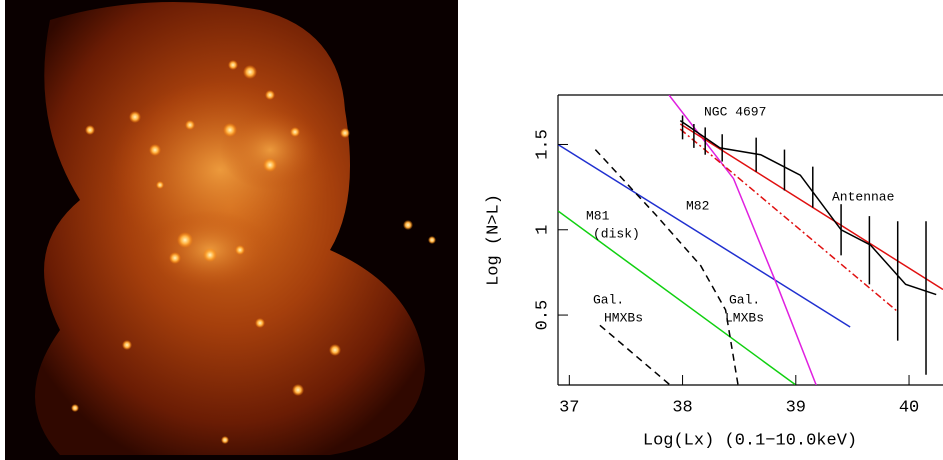 The height and width of the screenshot is (460, 943). I want to click on annotation: Antennae, so click(863, 196).